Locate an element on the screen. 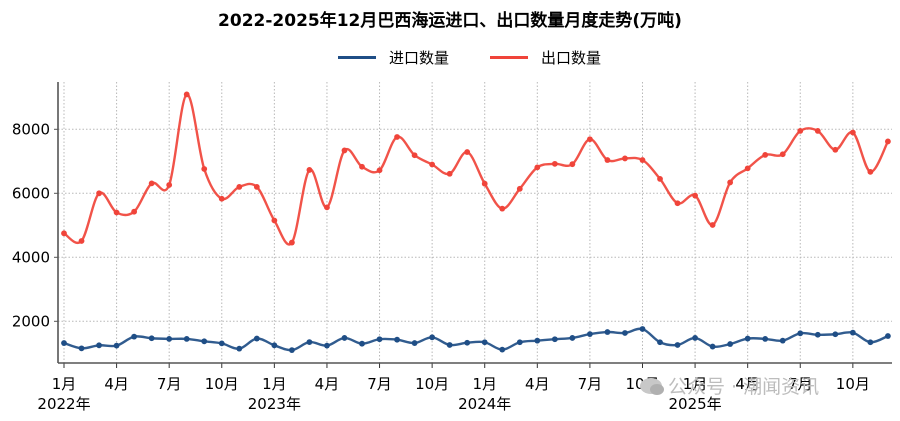 This screenshot has width=900, height=421. legend-item-import: 进口数量 is located at coordinates (393, 57).